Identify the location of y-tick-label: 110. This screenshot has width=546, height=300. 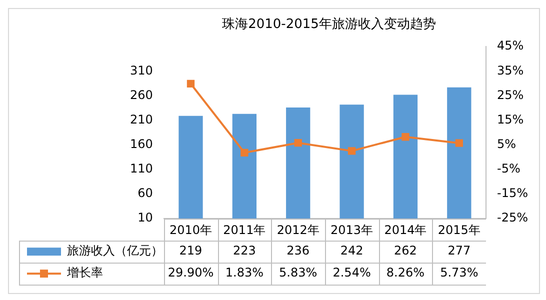
(141, 169).